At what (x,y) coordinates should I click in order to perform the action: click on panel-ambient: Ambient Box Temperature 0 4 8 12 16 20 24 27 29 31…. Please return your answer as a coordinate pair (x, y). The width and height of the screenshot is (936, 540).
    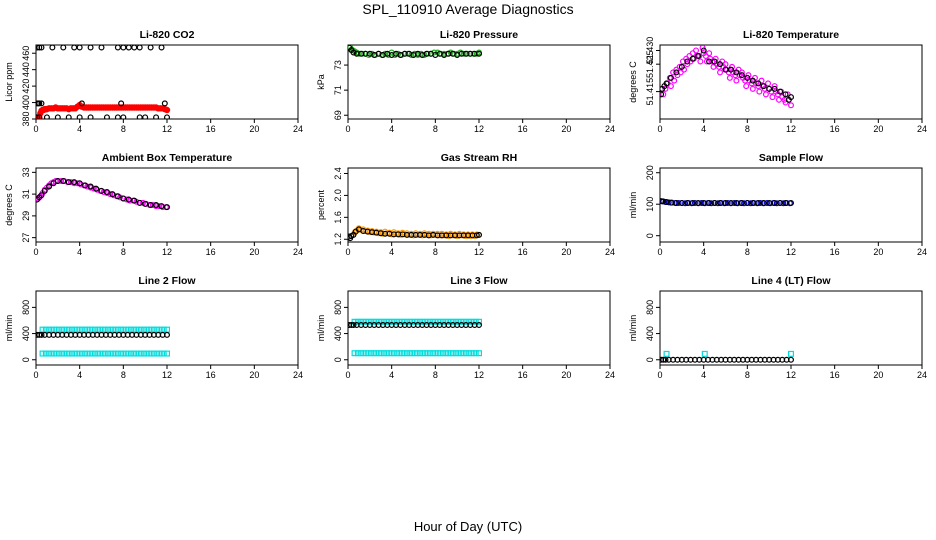
    Looking at the image, I should click on (153, 204).